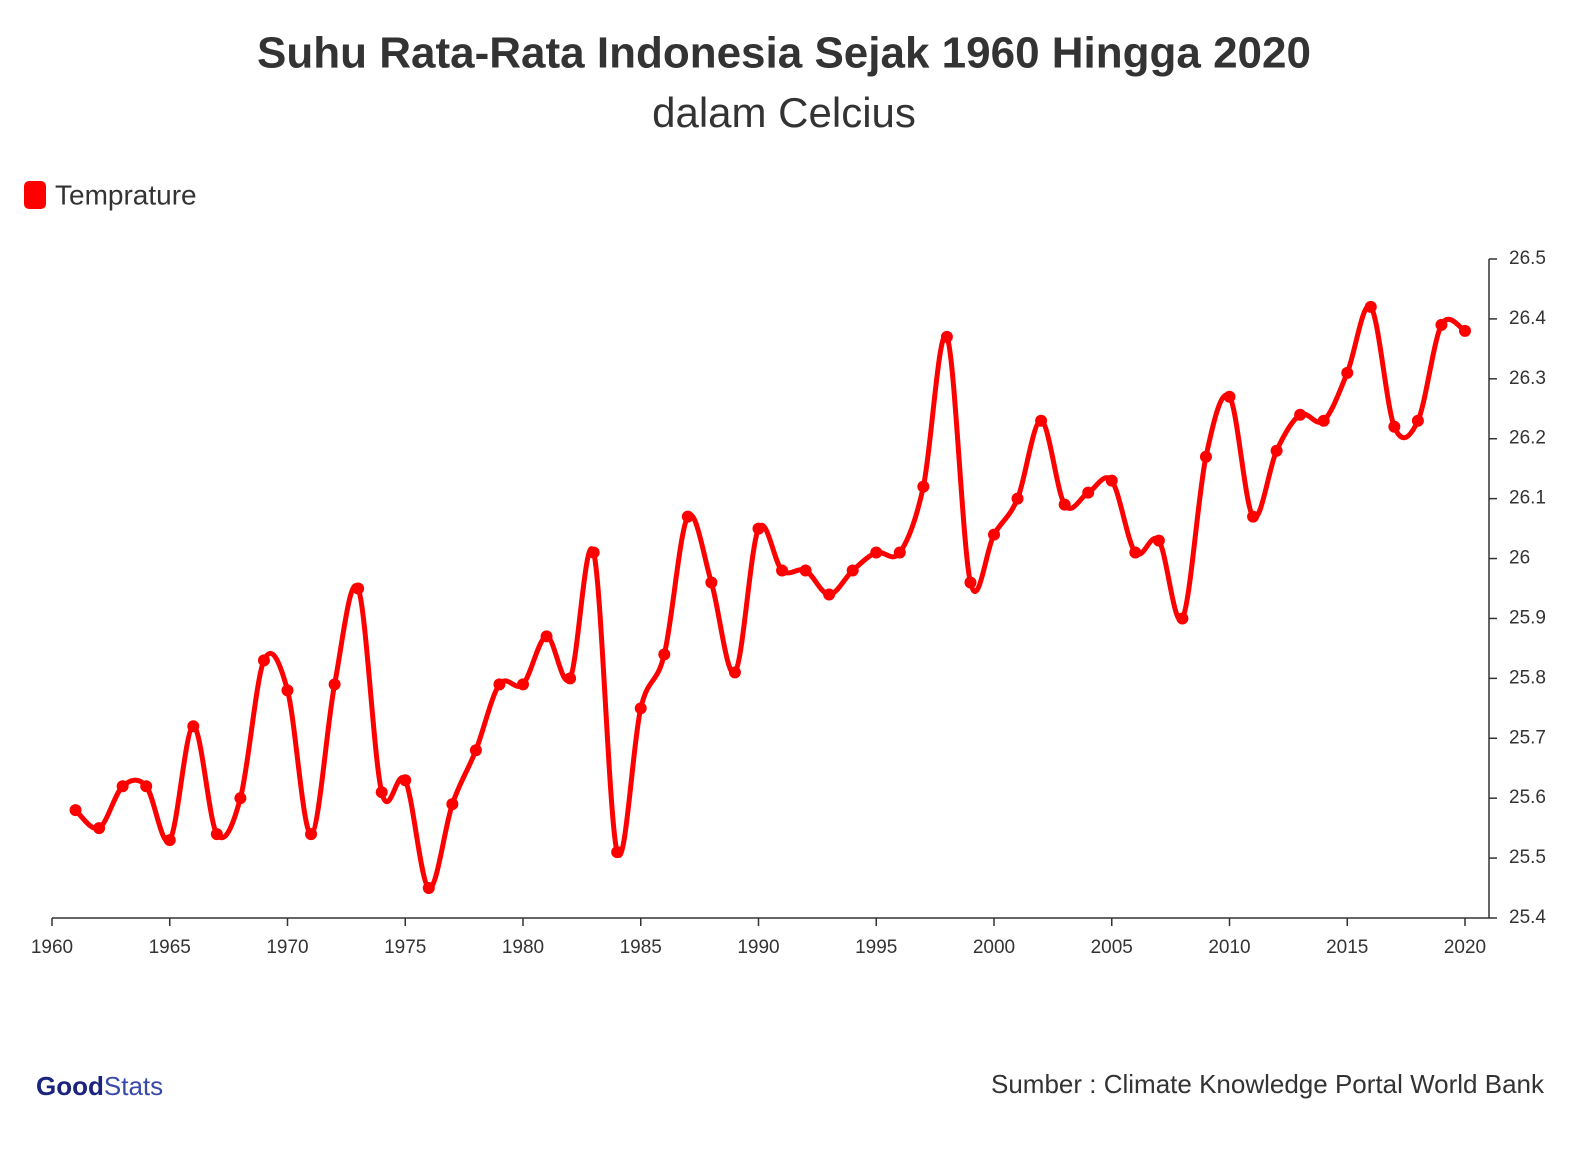  Describe the element at coordinates (523, 947) in the screenshot. I see `x-tick-label: 1980` at that location.